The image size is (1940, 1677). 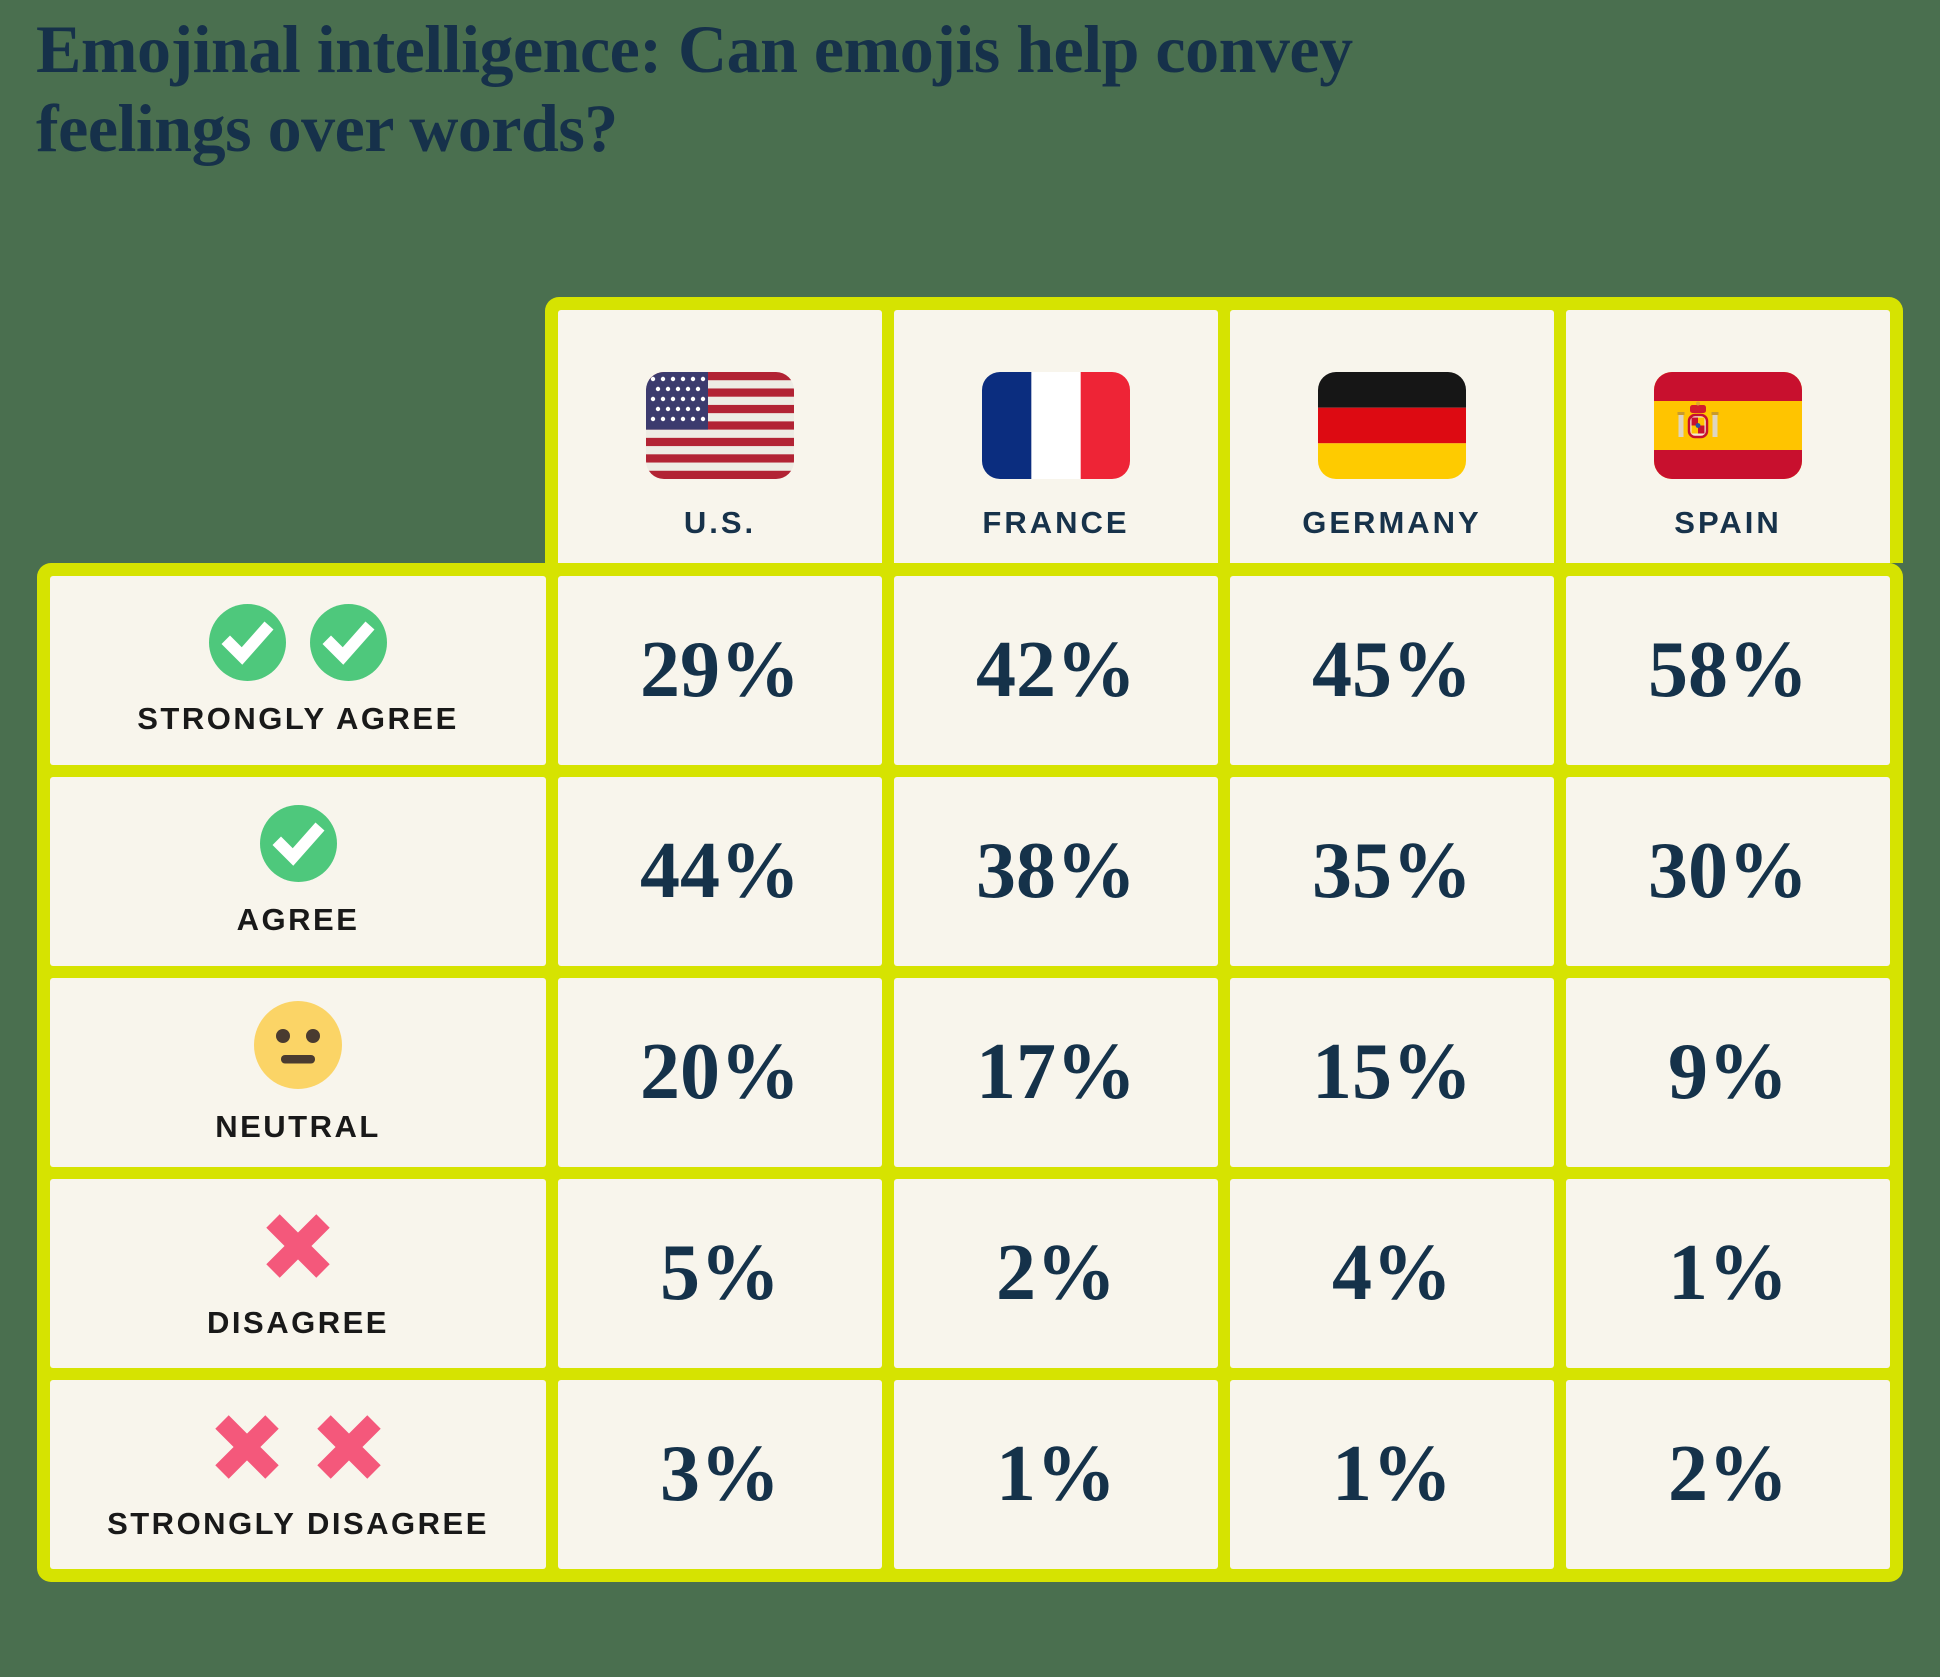 I want to click on row-label: STRONGLY DISAGREE, so click(x=298, y=1523).